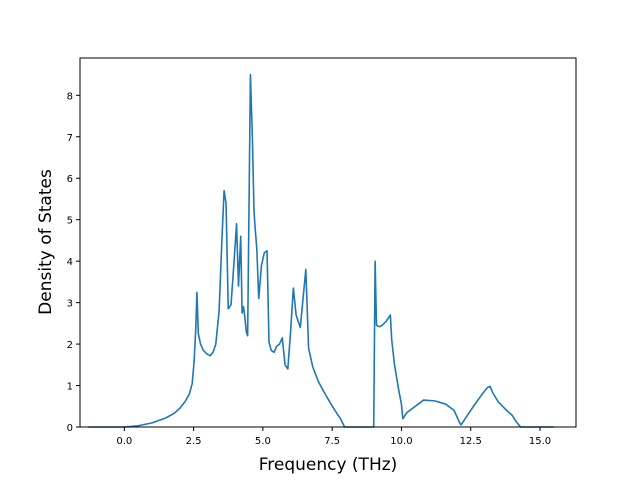 This screenshot has width=640, height=485. What do you see at coordinates (70, 96) in the screenshot?
I see `y-tick-label: 8` at bounding box center [70, 96].